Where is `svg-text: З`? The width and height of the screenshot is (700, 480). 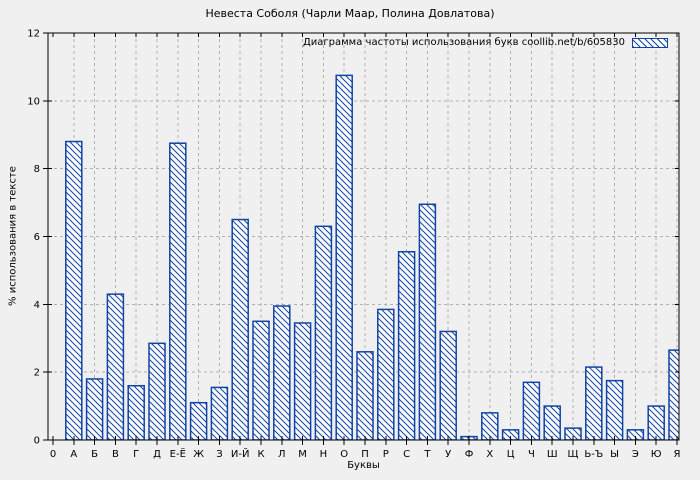 svg-text: З is located at coordinates (219, 454).